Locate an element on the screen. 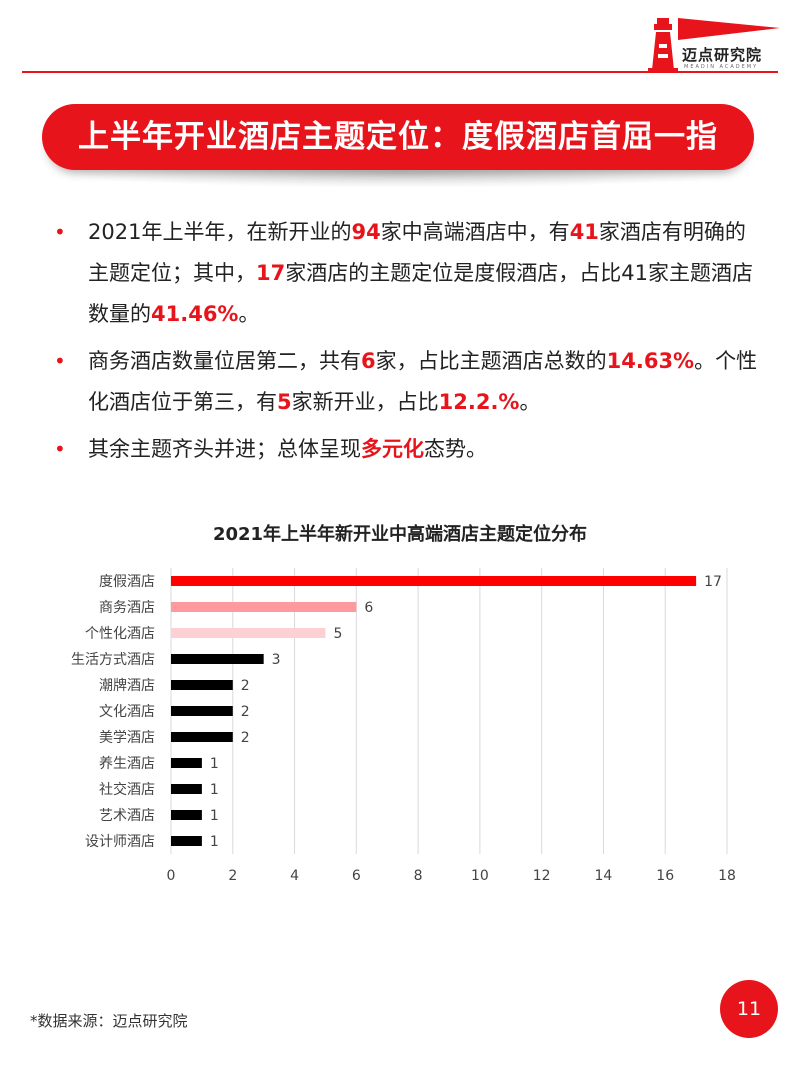  title-banner: 上半年开业酒店主题定位：度假酒店首屈一指 is located at coordinates (398, 137).